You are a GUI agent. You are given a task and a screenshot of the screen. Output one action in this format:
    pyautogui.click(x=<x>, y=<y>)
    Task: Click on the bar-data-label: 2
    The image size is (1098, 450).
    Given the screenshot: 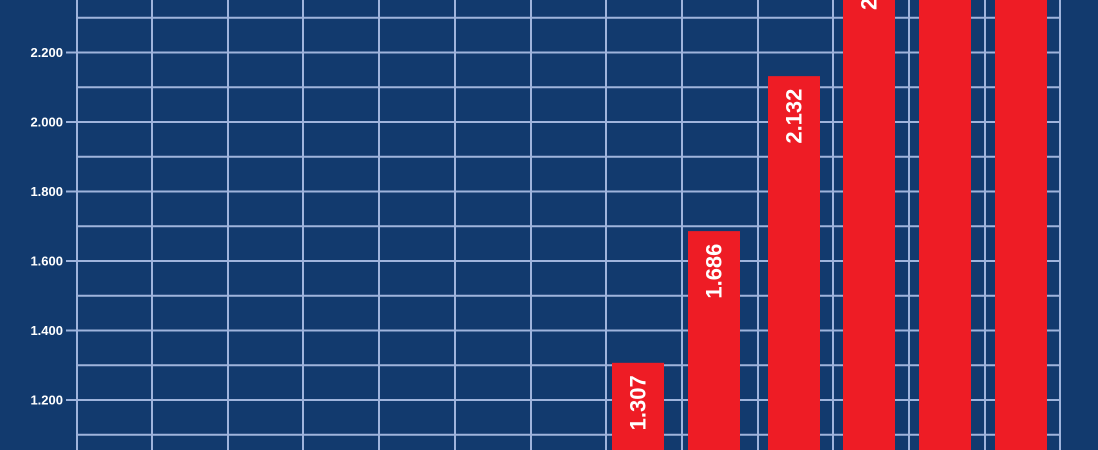 What is the action you would take?
    pyautogui.click(x=869, y=5)
    